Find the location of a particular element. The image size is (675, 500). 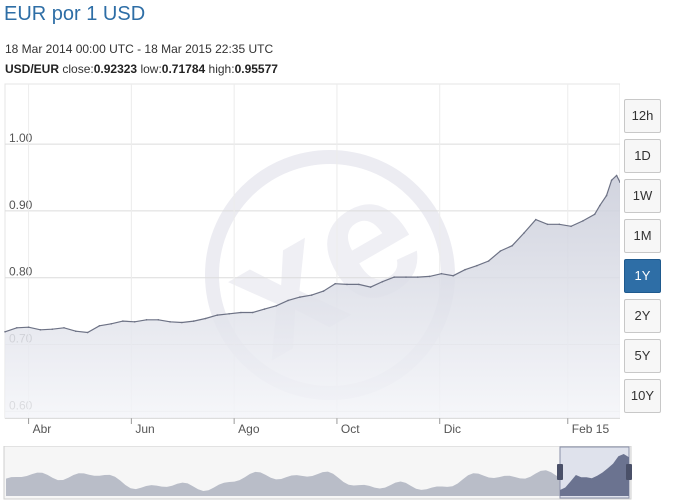

period-button-12h: 12h is located at coordinates (642, 116).